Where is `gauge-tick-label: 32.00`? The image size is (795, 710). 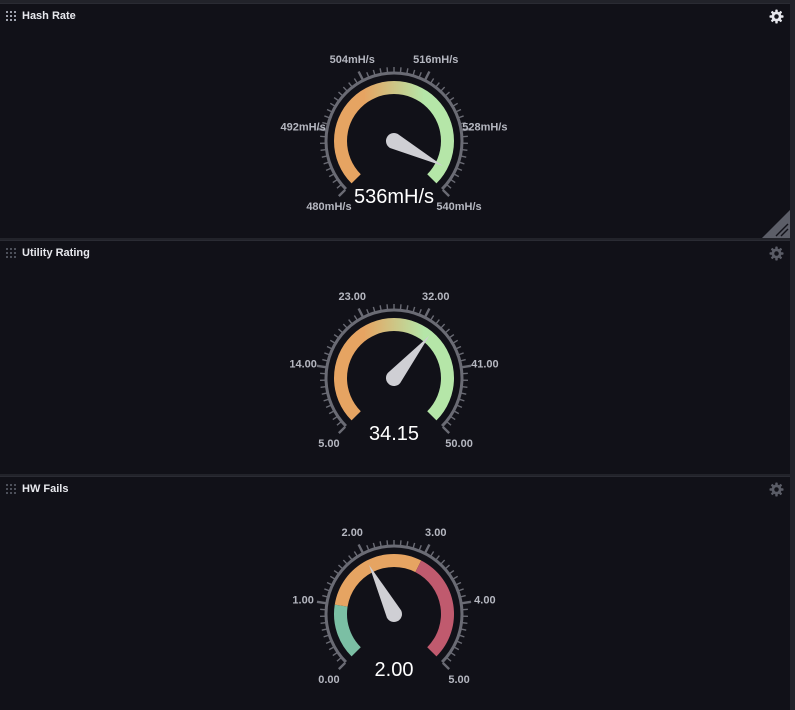 gauge-tick-label: 32.00 is located at coordinates (436, 297).